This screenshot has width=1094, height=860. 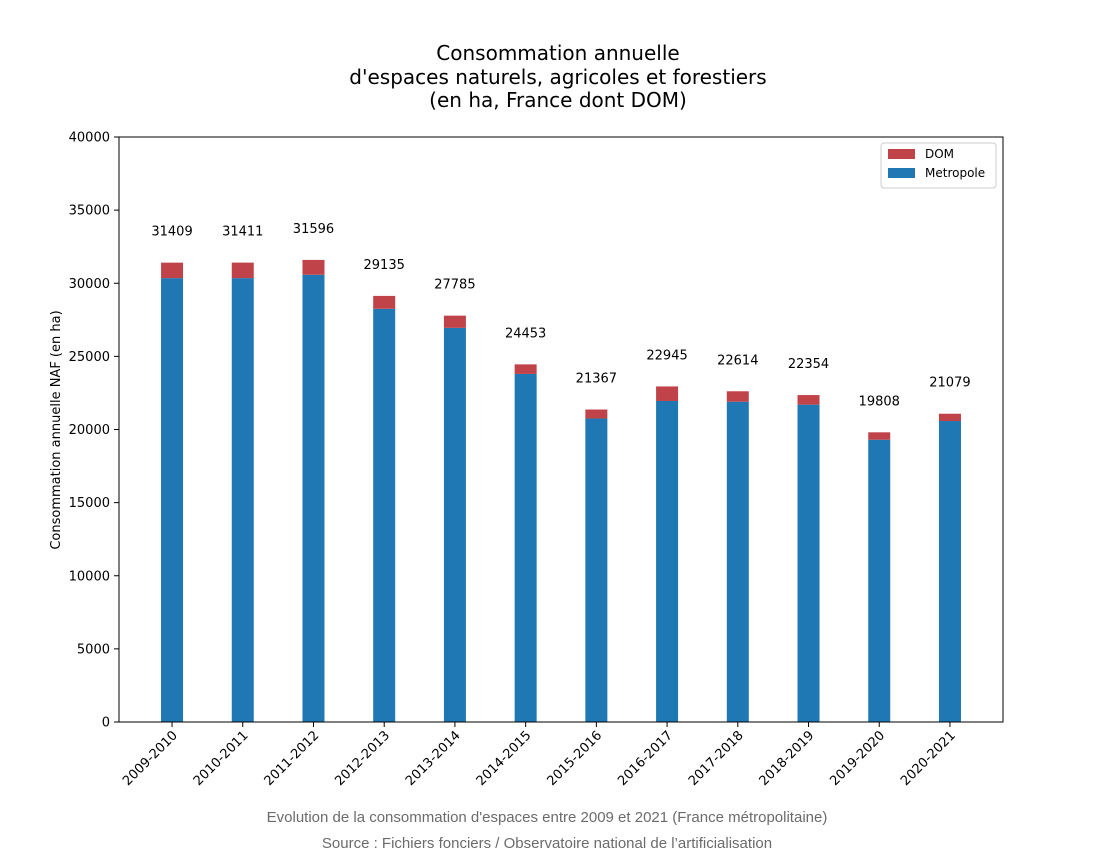 I want to click on value-label-2016-2017: 22945, so click(x=666, y=355).